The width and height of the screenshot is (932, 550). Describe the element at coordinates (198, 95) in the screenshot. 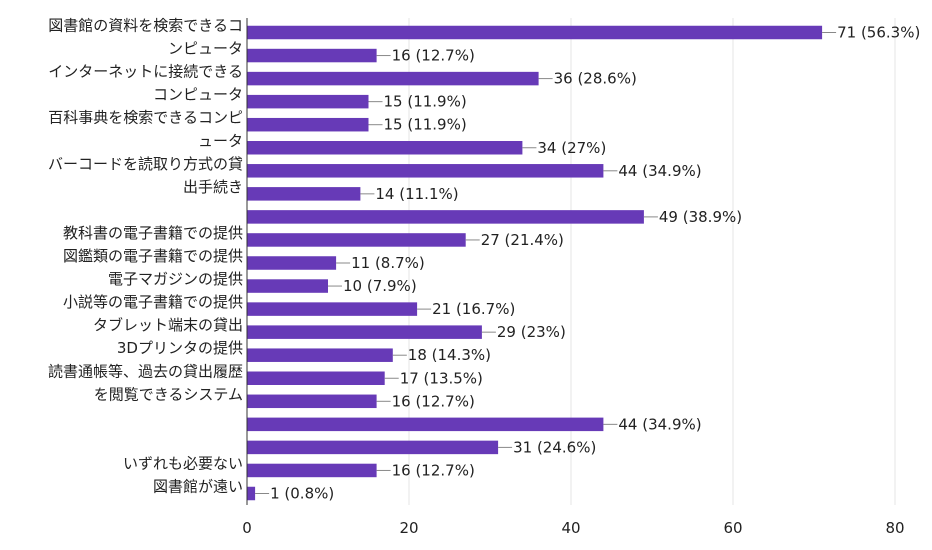

I see `category-label: コンピュータ` at that location.